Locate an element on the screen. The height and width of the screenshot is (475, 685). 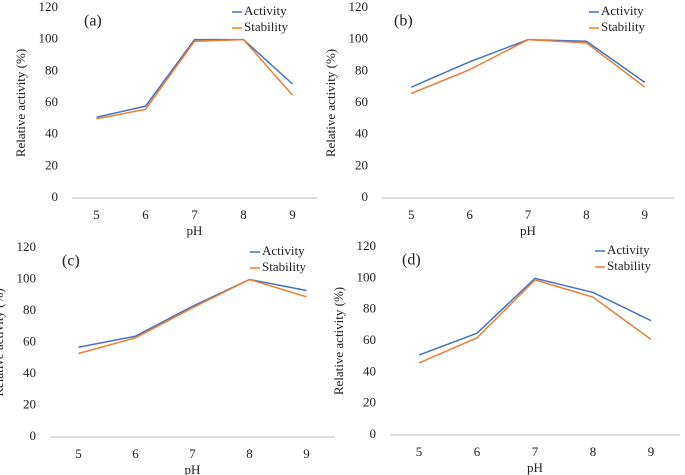
panel-label: (b) is located at coordinates (403, 21).